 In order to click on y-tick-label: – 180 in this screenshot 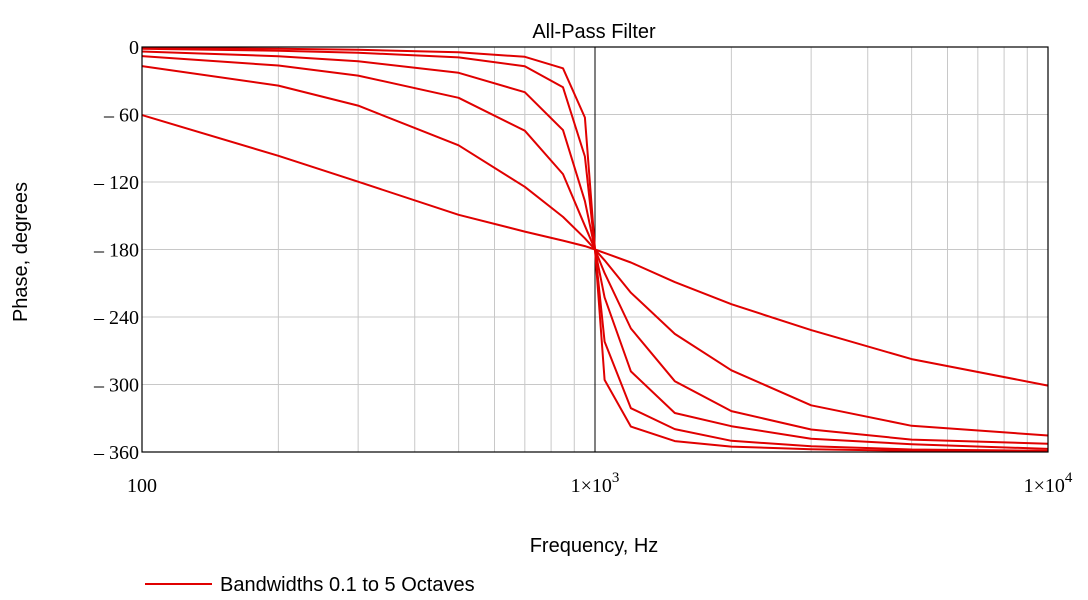, I will do `click(116, 251)`.